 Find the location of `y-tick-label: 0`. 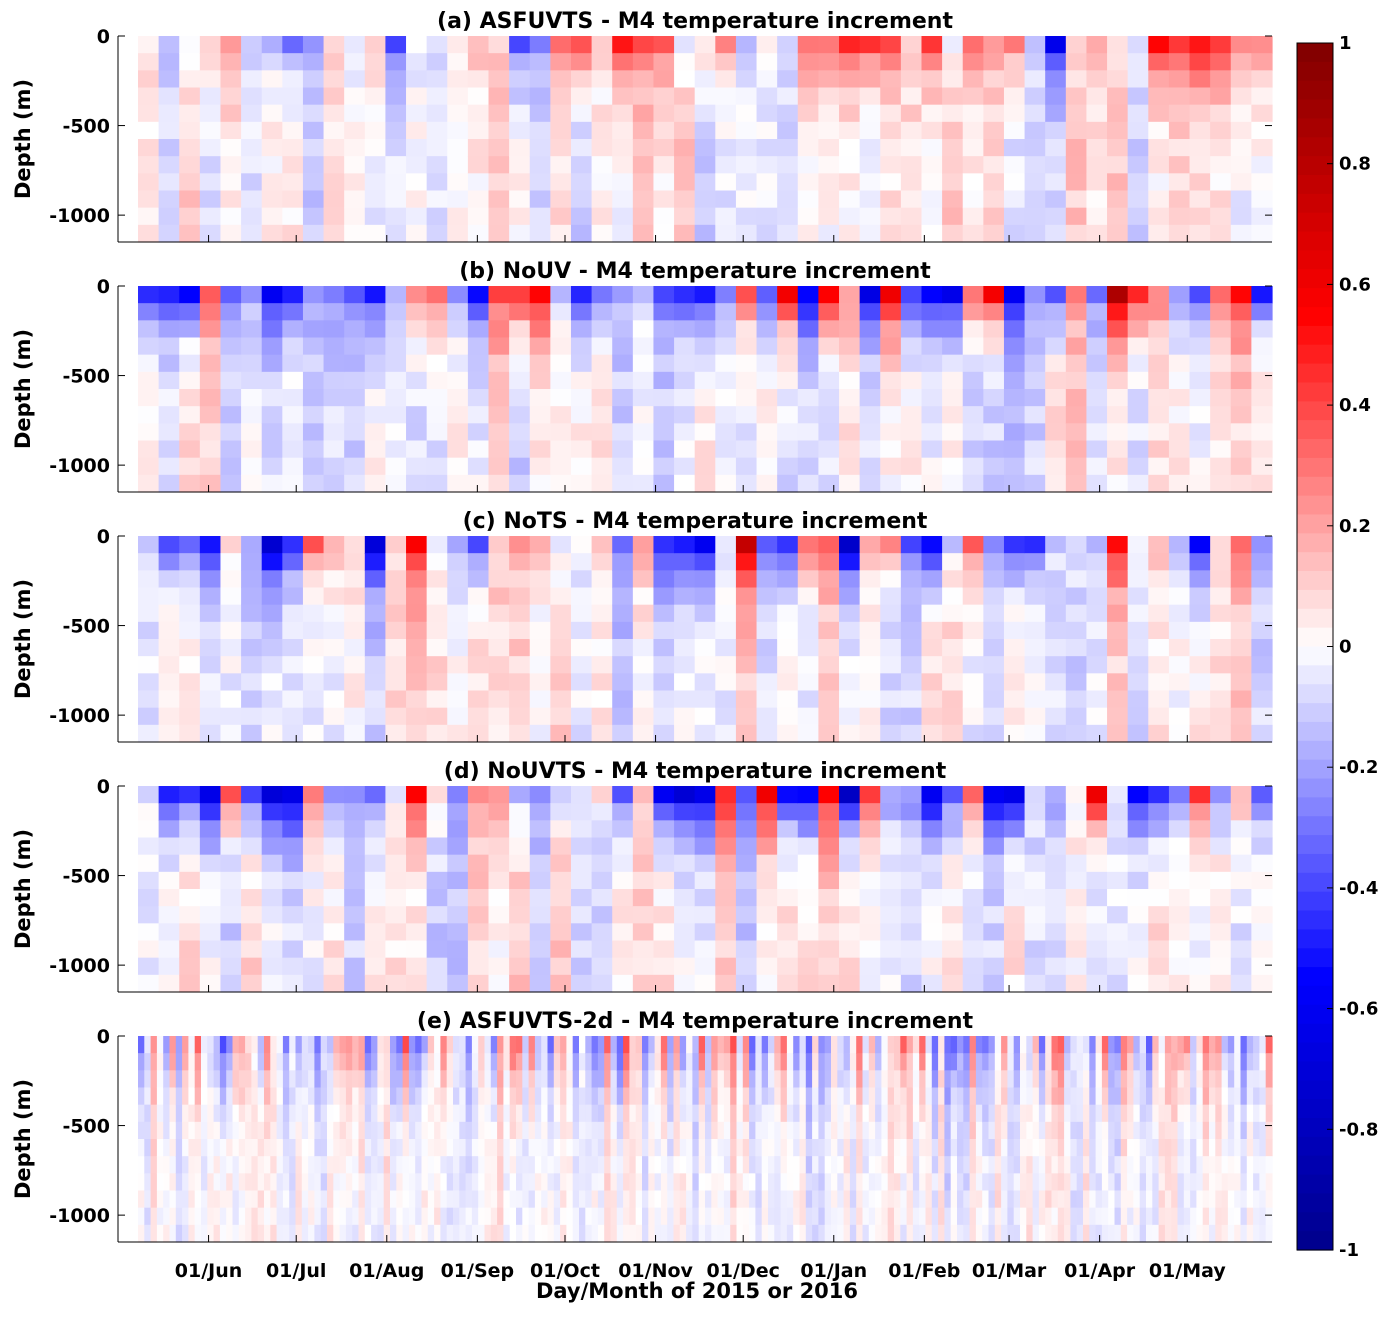

y-tick-label: 0 is located at coordinates (103, 537).